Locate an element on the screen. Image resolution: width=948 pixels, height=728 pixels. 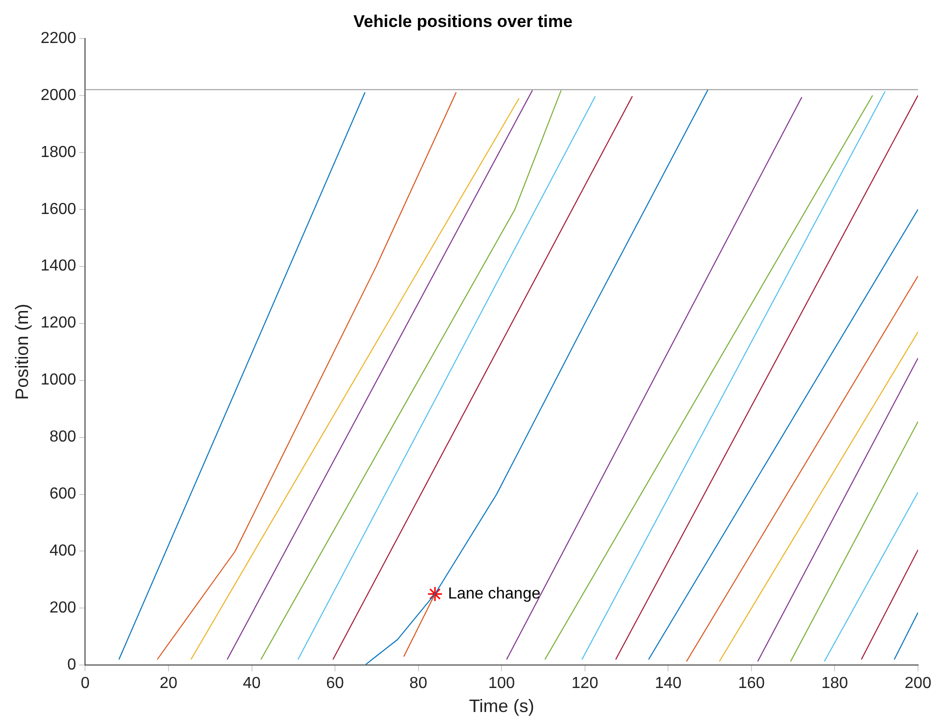
x-tick-label: 180 is located at coordinates (834, 683).